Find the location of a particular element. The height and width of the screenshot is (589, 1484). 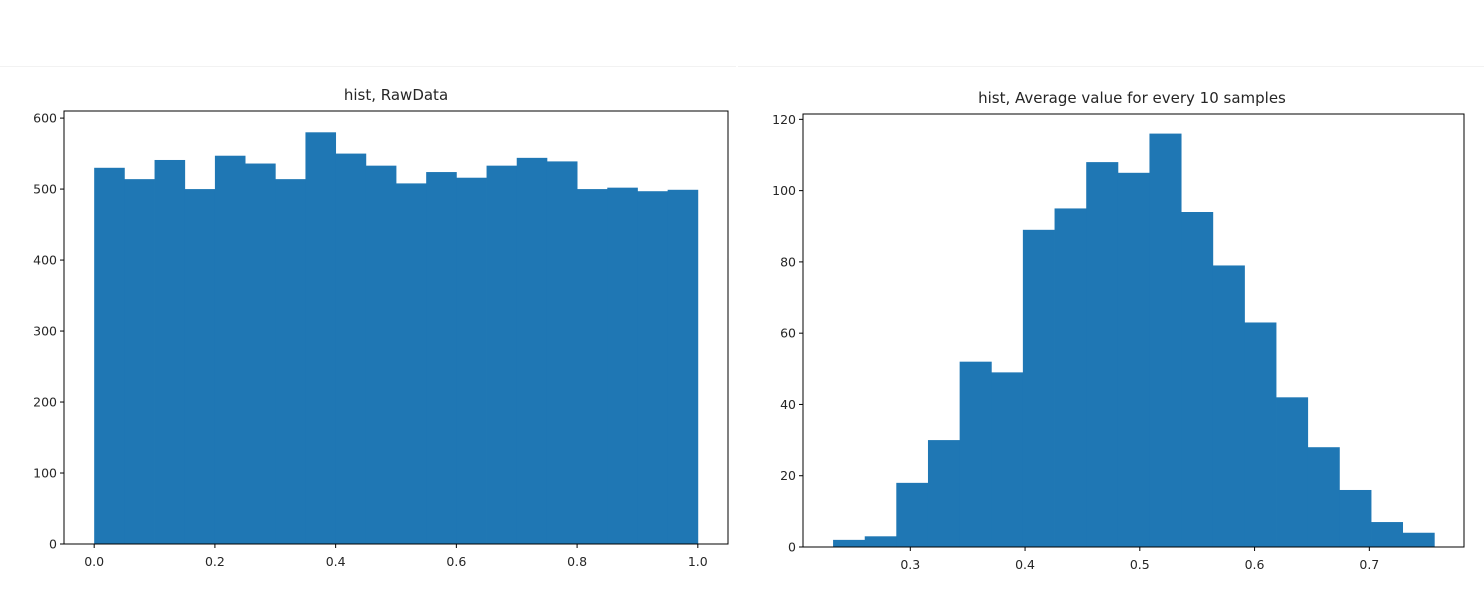

x-tick-label: 0.5 is located at coordinates (1140, 564).